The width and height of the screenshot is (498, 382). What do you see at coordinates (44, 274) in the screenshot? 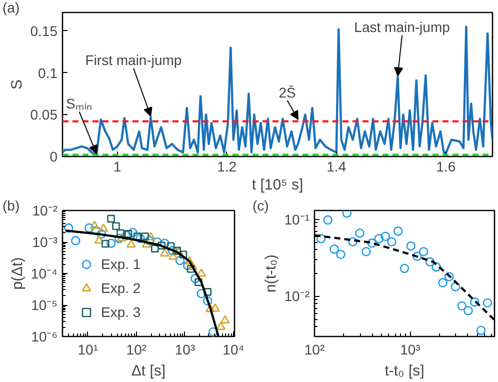
I see `y-tick-label: 10⁻⁴` at bounding box center [44, 274].